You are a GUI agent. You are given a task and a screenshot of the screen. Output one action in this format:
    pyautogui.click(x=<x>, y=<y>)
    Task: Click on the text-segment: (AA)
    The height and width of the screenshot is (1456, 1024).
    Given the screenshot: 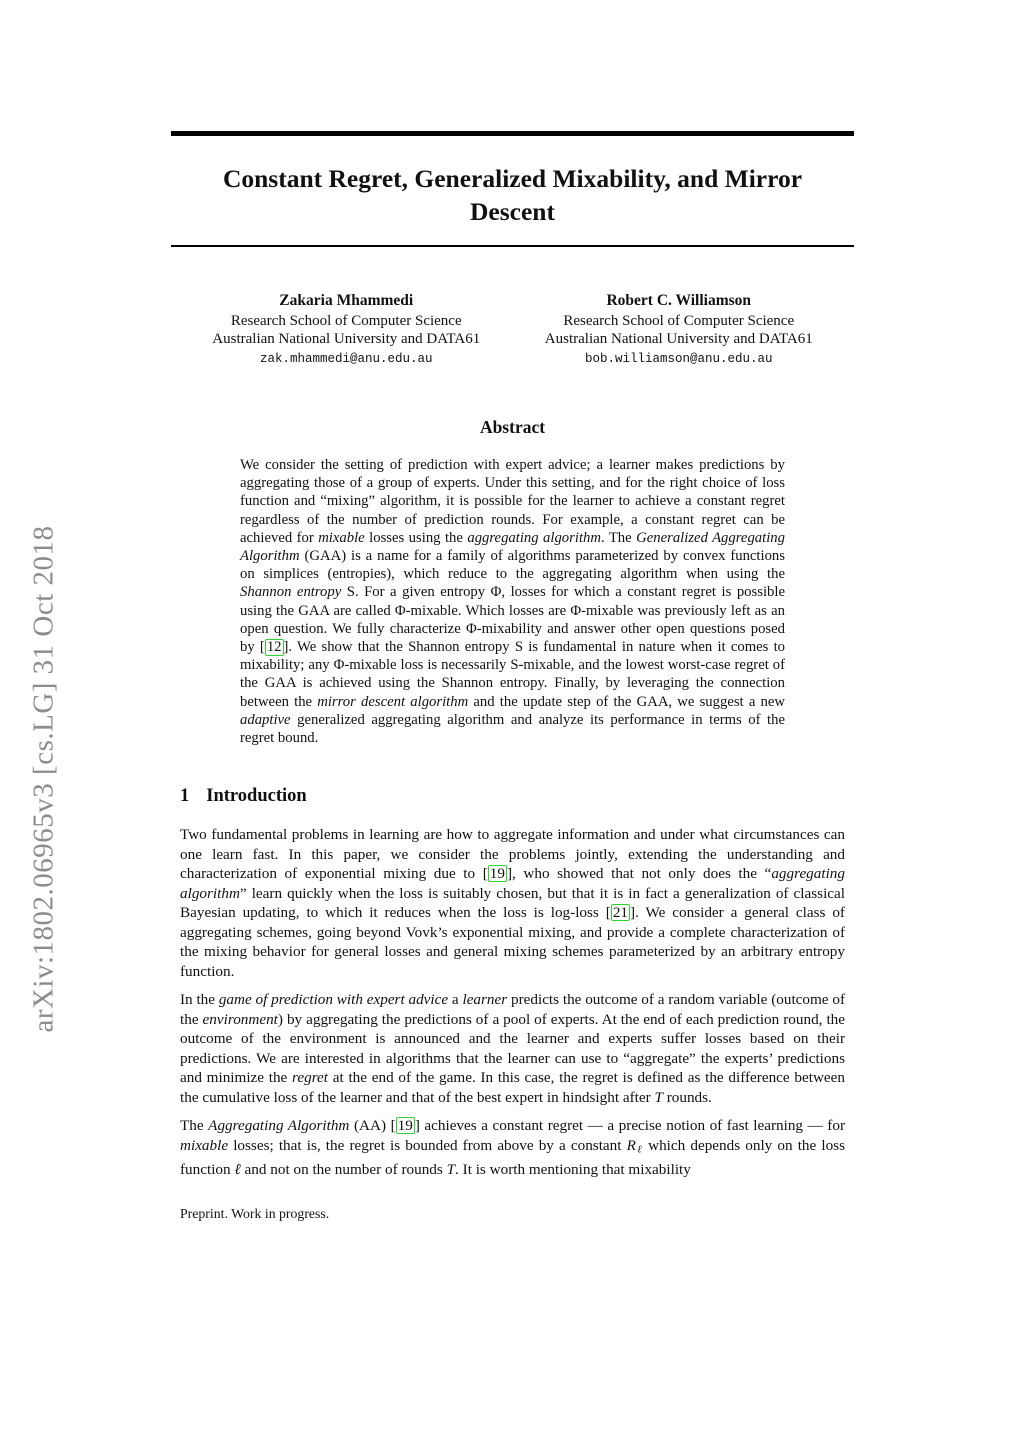 What is the action you would take?
    pyautogui.click(x=370, y=1126)
    